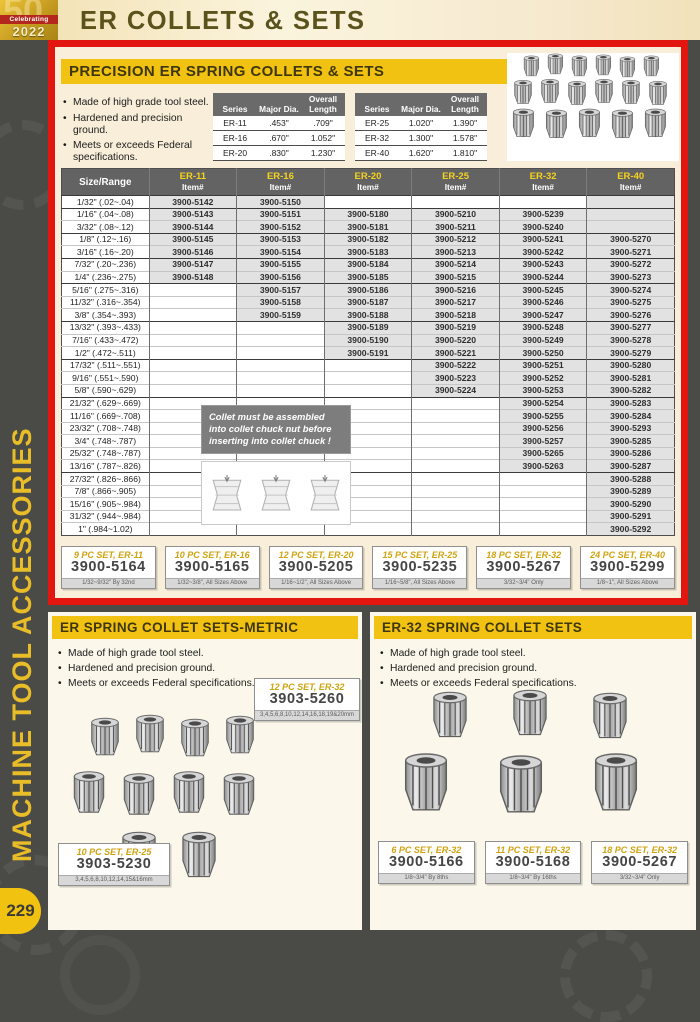  Describe the element at coordinates (630, 428) in the screenshot. I see `item-cell: 3900-5293` at that location.